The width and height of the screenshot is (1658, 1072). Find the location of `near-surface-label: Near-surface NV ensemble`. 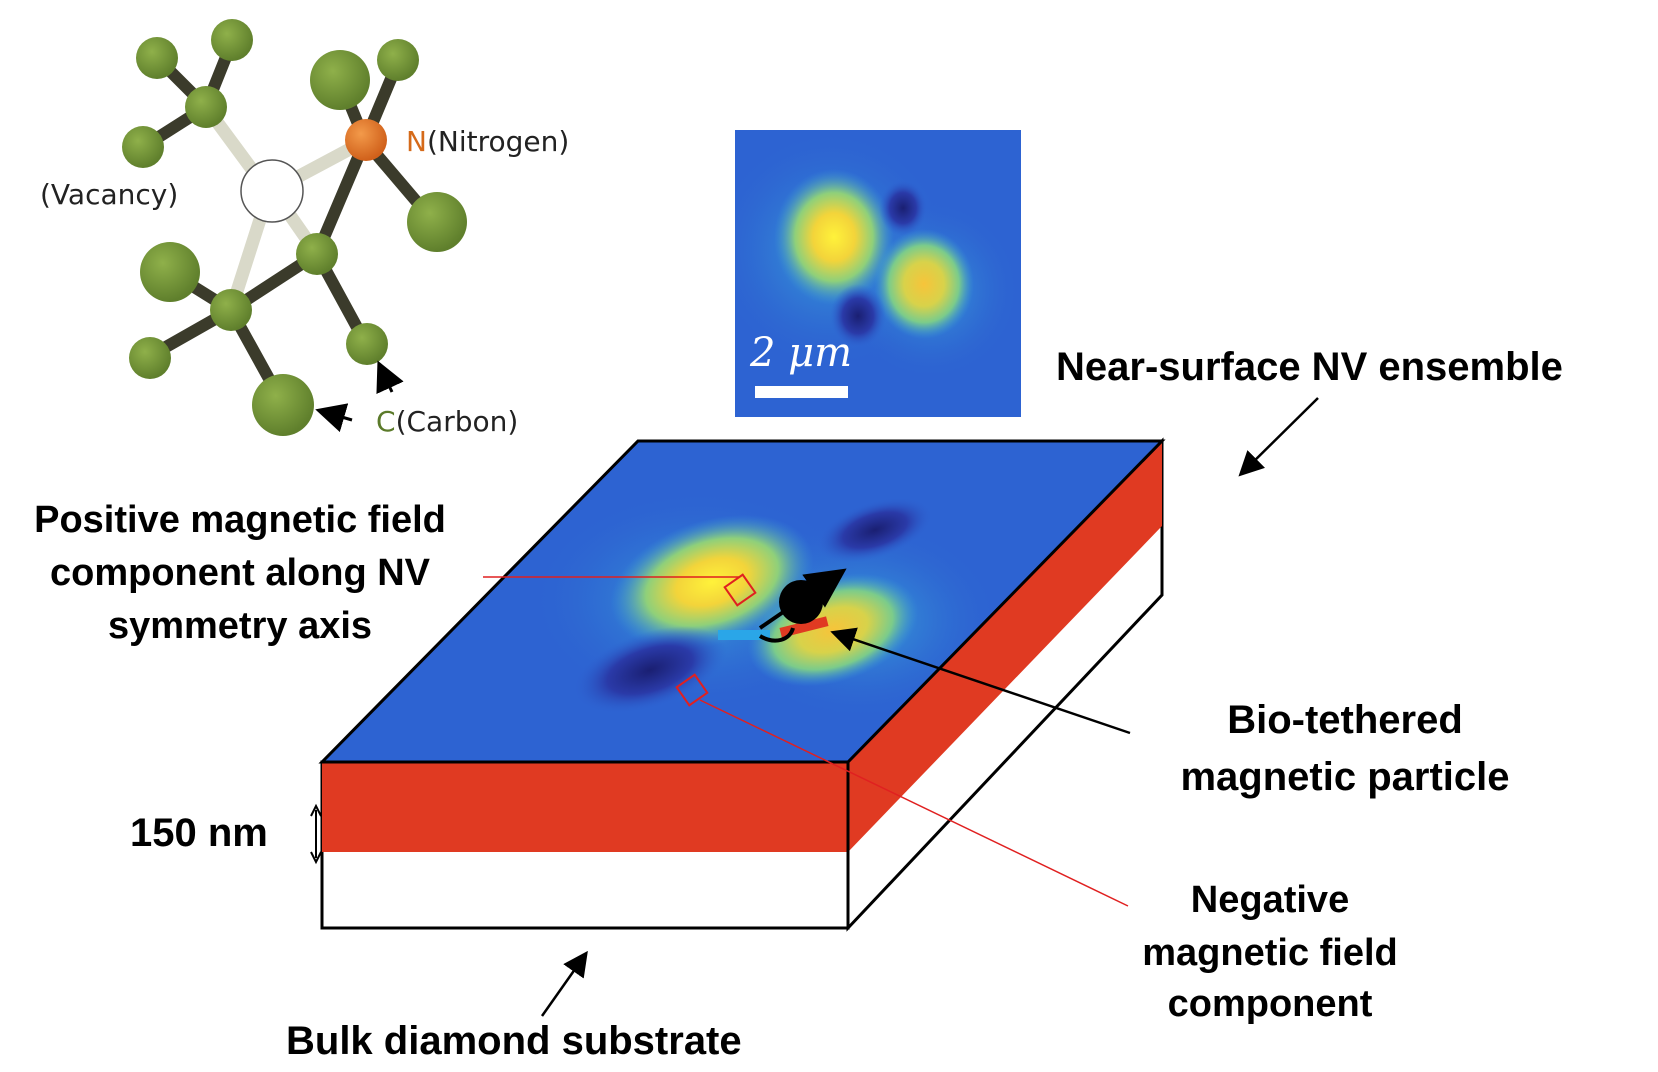

near-surface-label: Near-surface NV ensemble is located at coordinates (1309, 367).